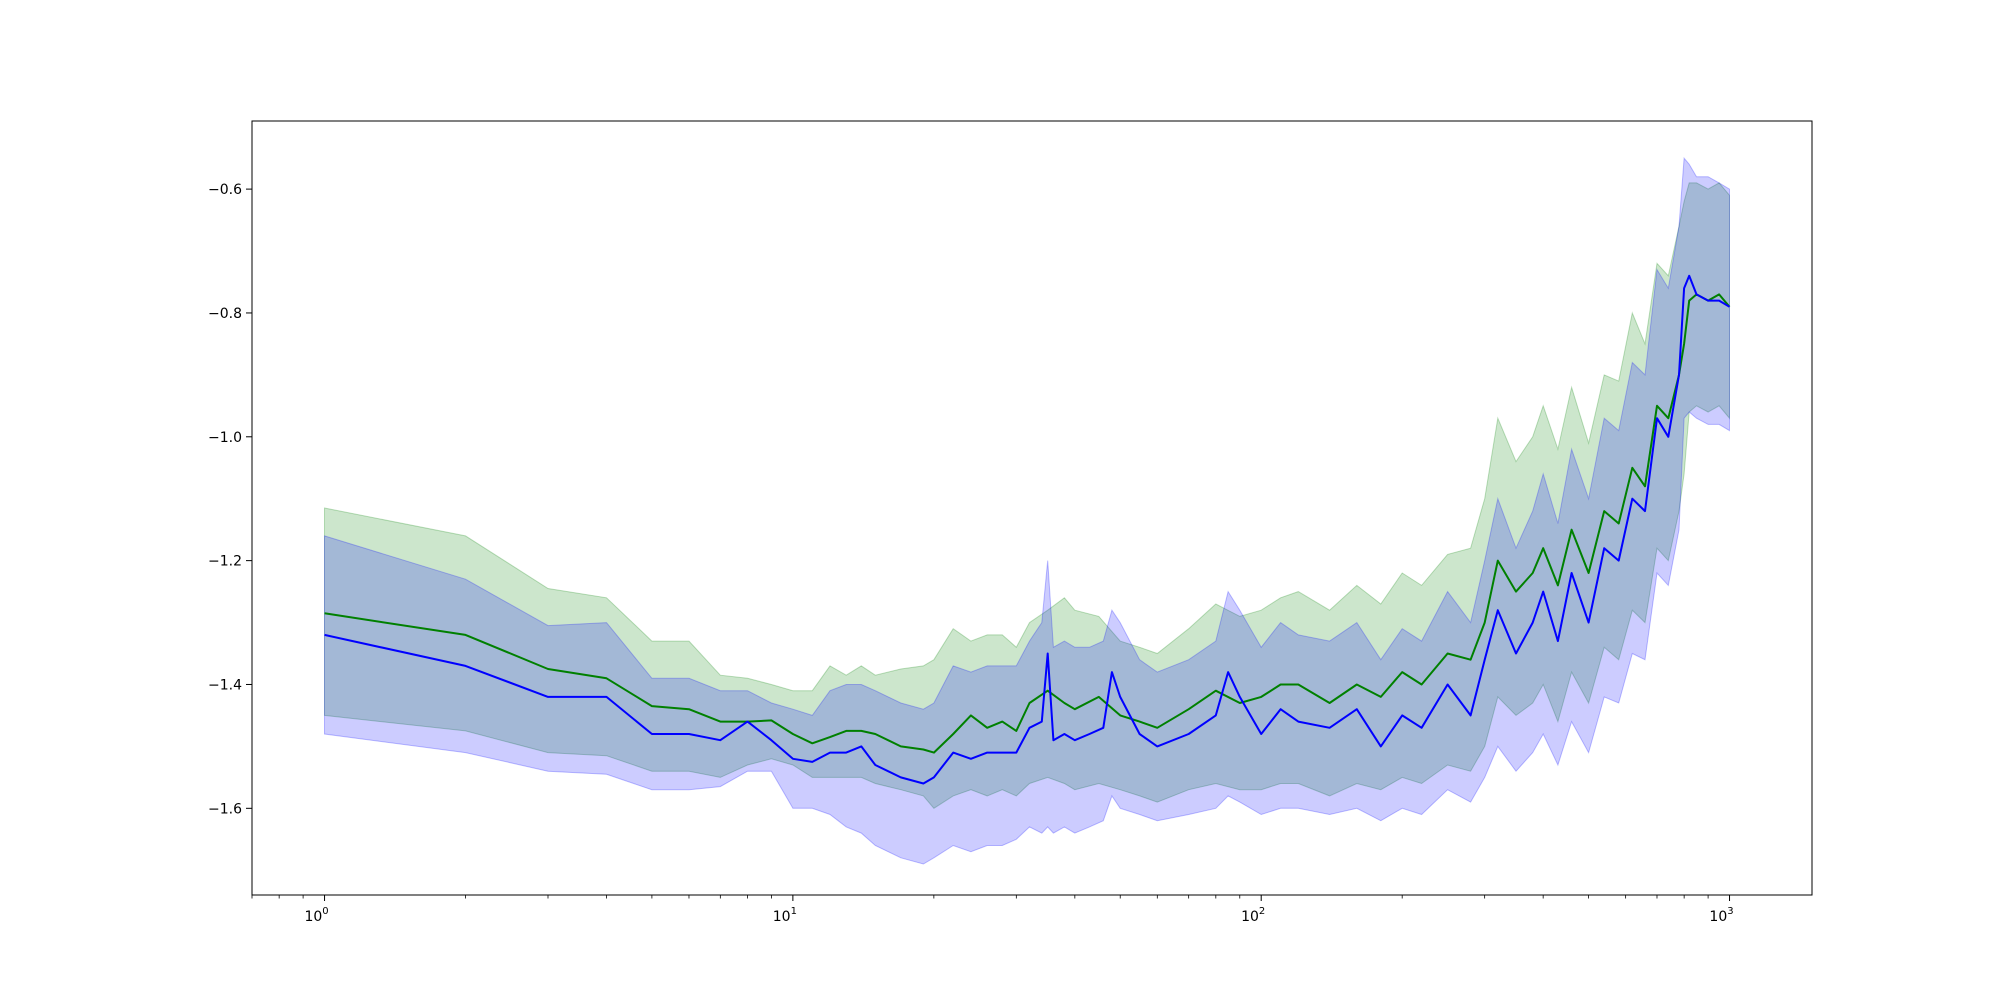 The width and height of the screenshot is (2000, 1005). I want to click on y-tick-label-2: −1.0, so click(225, 438).